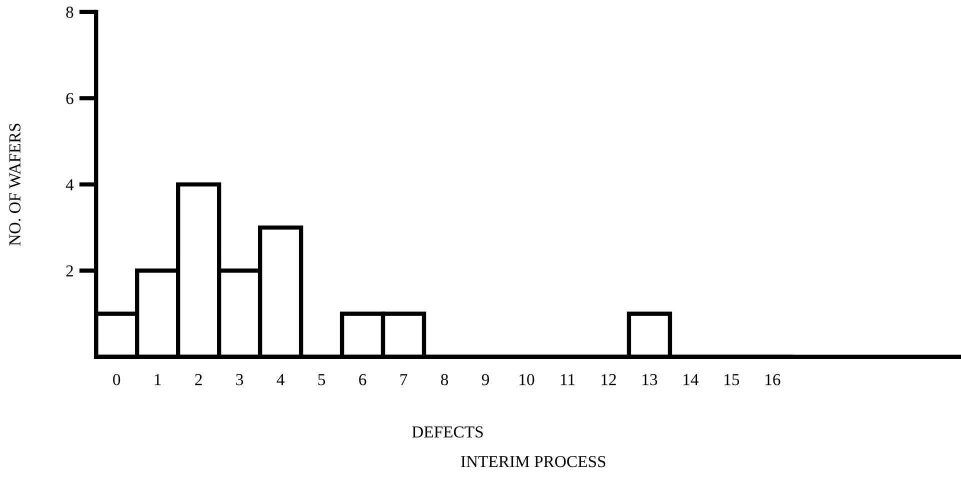  Describe the element at coordinates (527, 380) in the screenshot. I see `x-tick-label: 10` at that location.